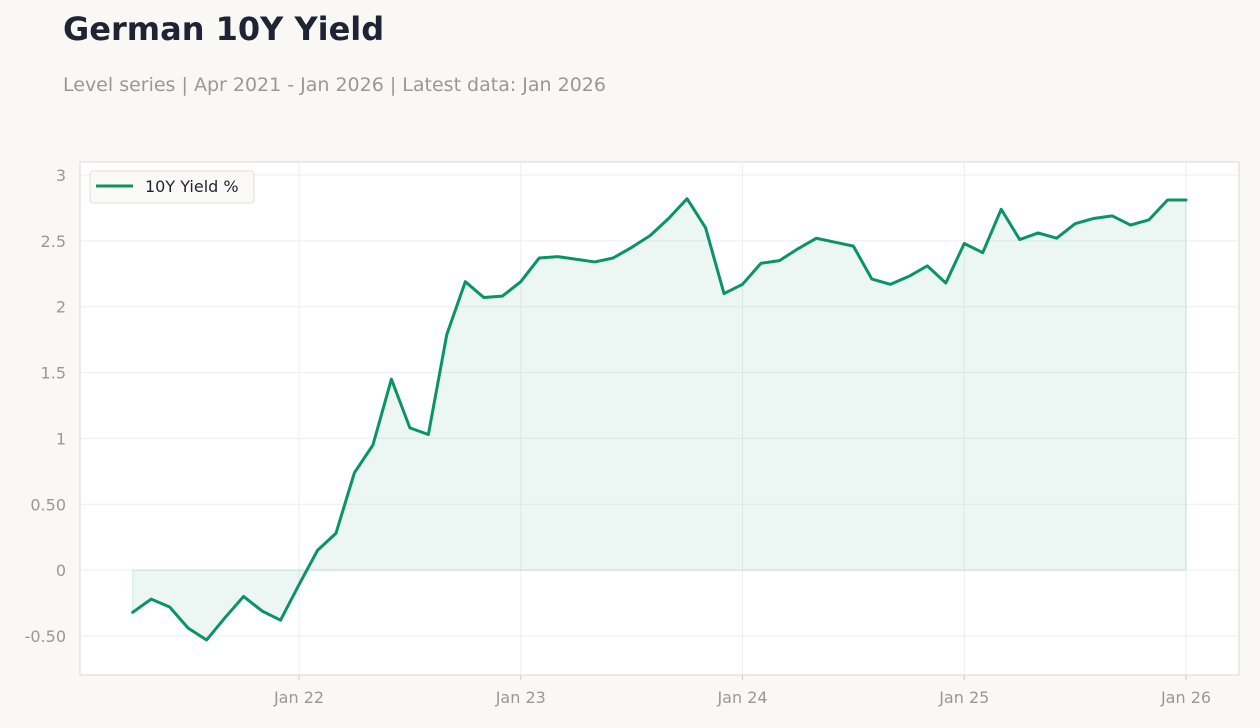 This screenshot has width=1260, height=728. What do you see at coordinates (48, 504) in the screenshot?
I see `y-tick-label: 0.50` at bounding box center [48, 504].